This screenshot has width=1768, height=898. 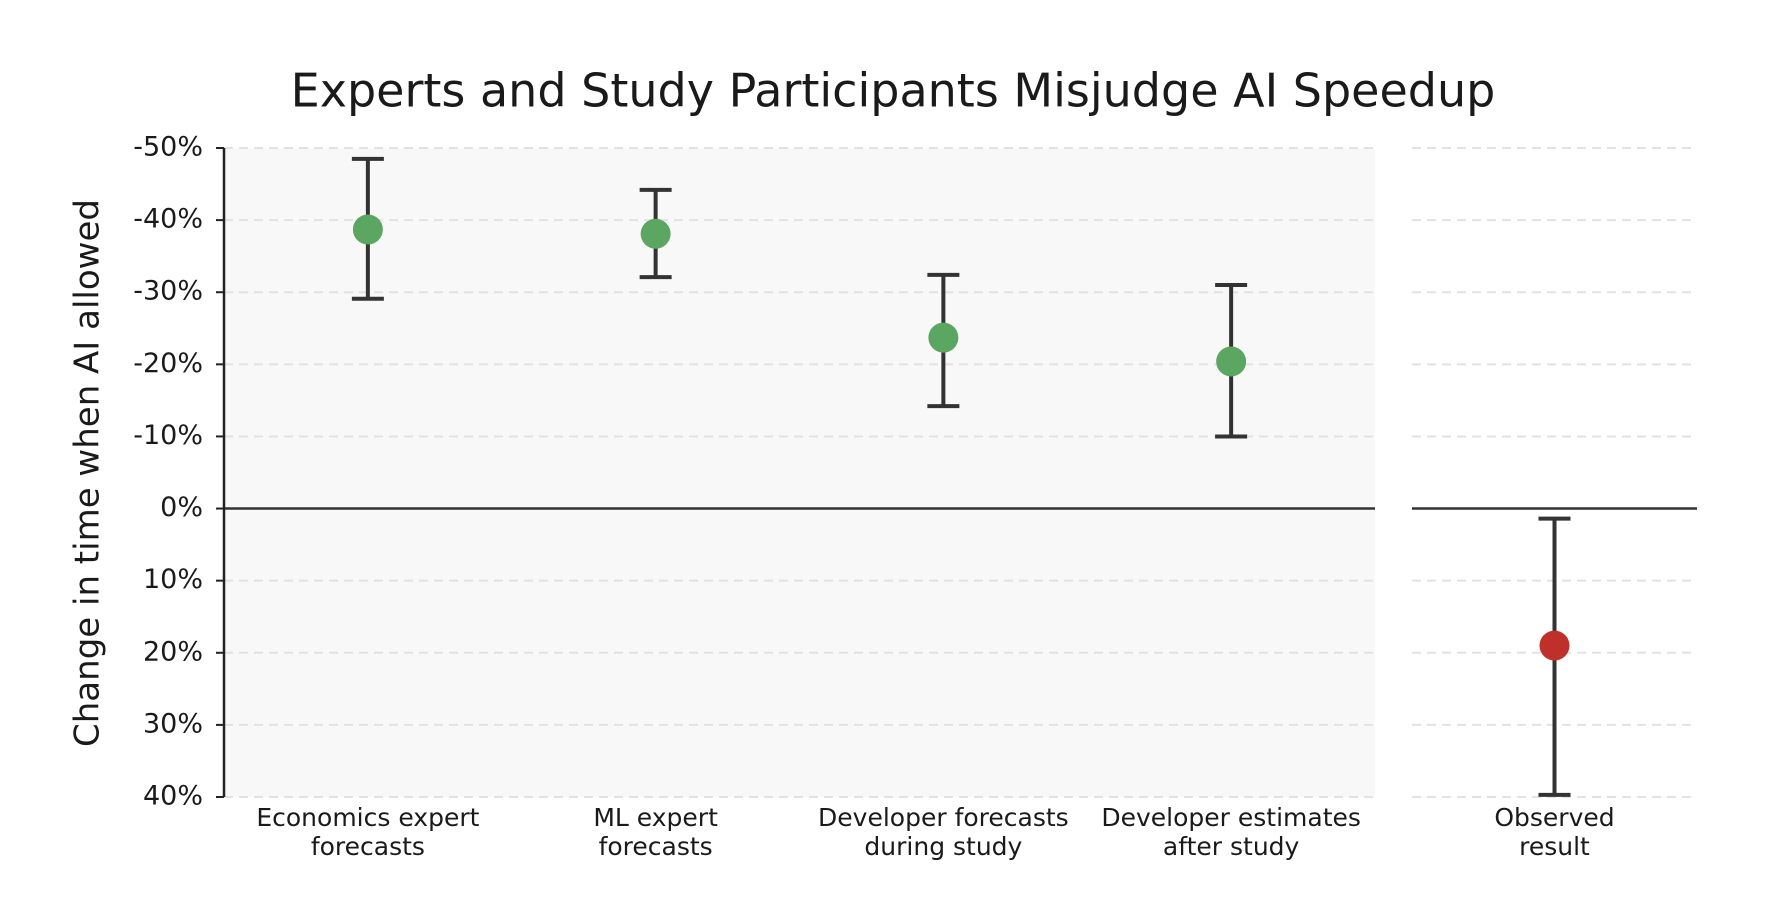 I want to click on y-axis-label: Change in time when AI allowed, so click(x=88, y=473).